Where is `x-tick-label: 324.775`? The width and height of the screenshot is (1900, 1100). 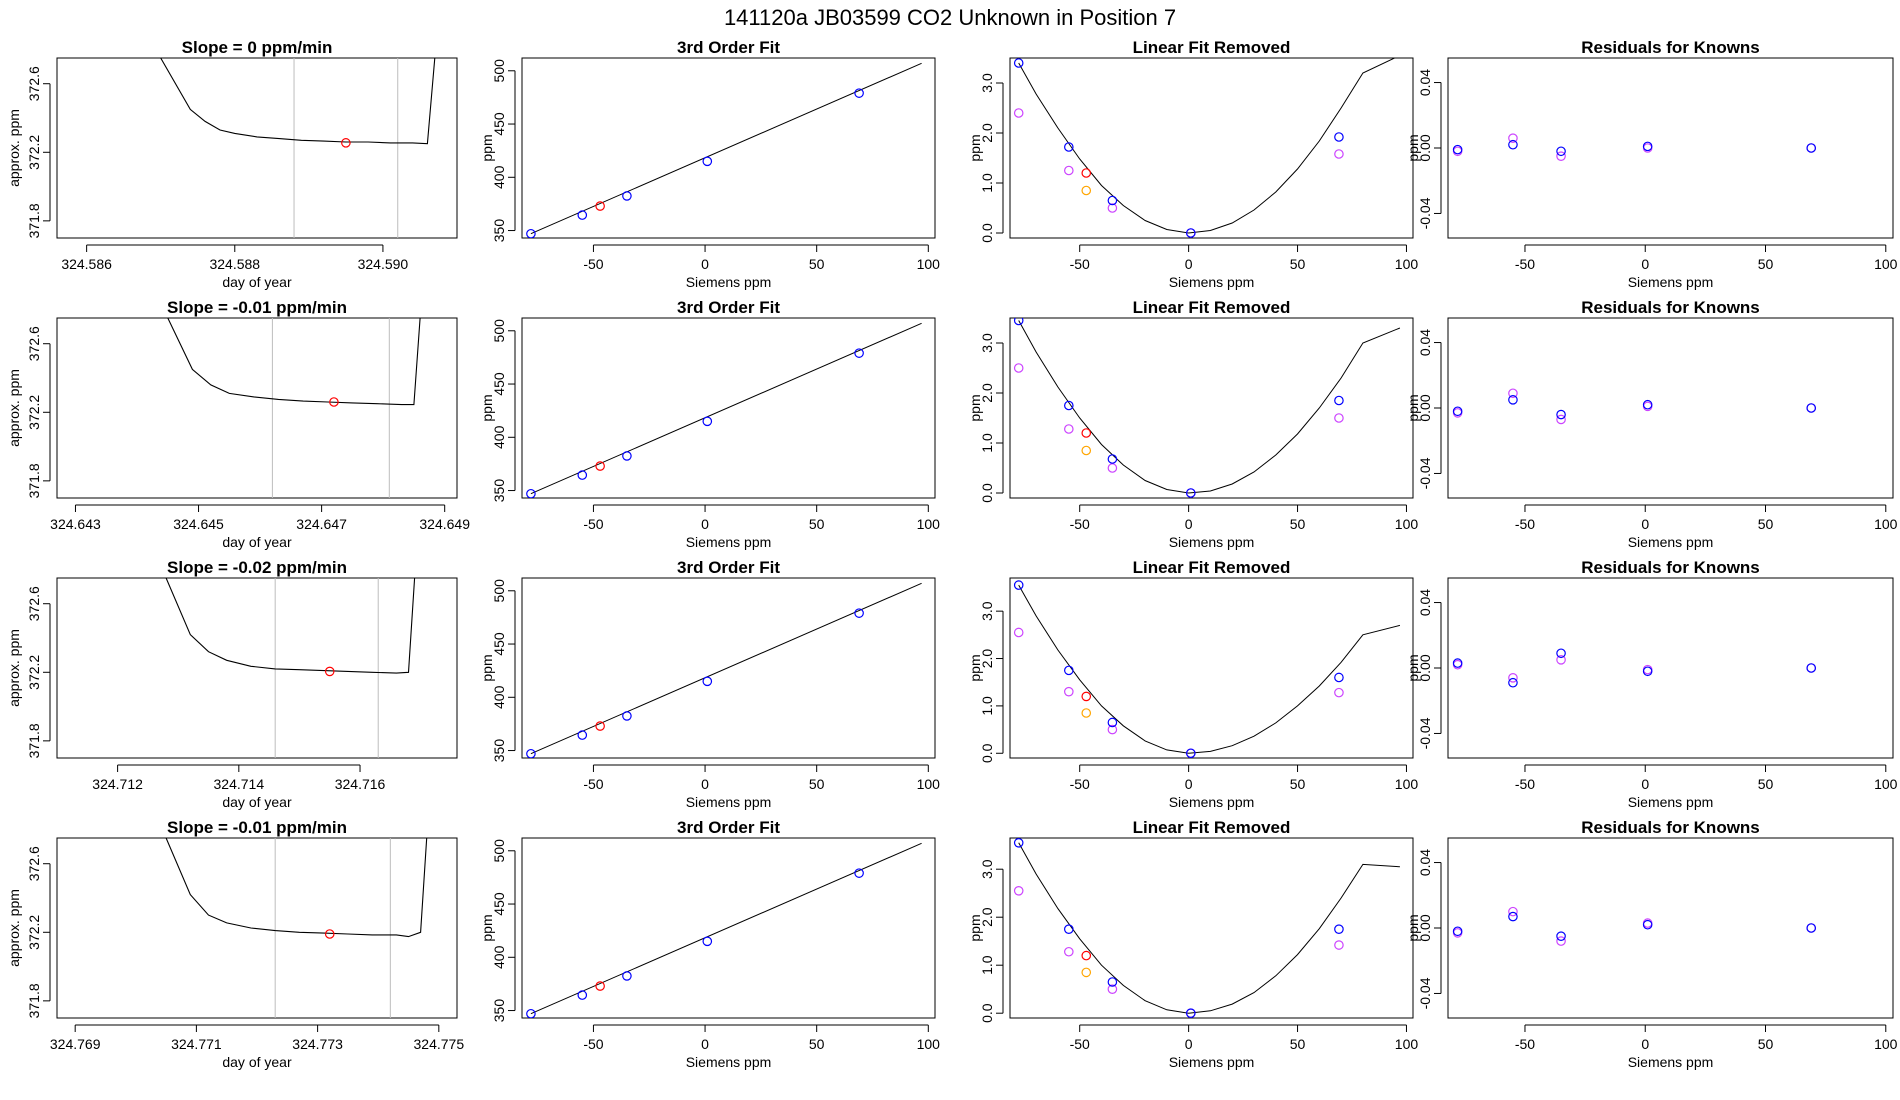
x-tick-label: 324.775 is located at coordinates (439, 1044).